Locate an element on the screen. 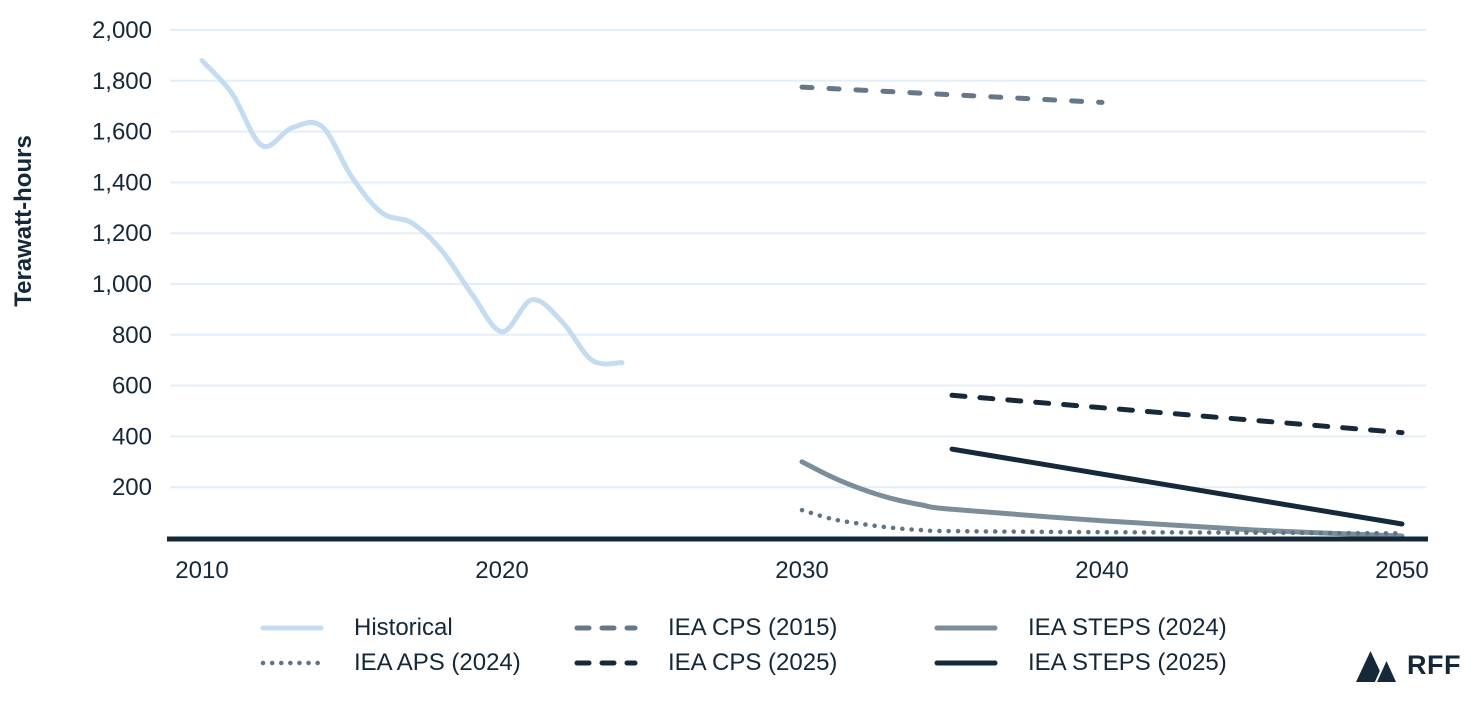  series-line-iea-steps-2024 is located at coordinates (1102, 499).